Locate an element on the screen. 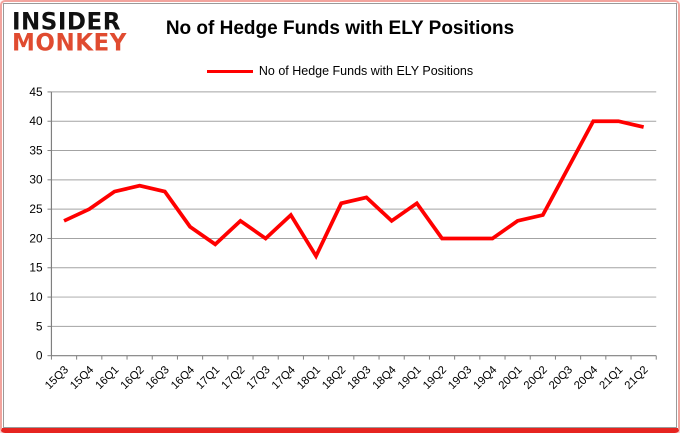 This screenshot has height=433, width=680. legend-label: No of Hedge Funds with ELY Positions is located at coordinates (366, 71).